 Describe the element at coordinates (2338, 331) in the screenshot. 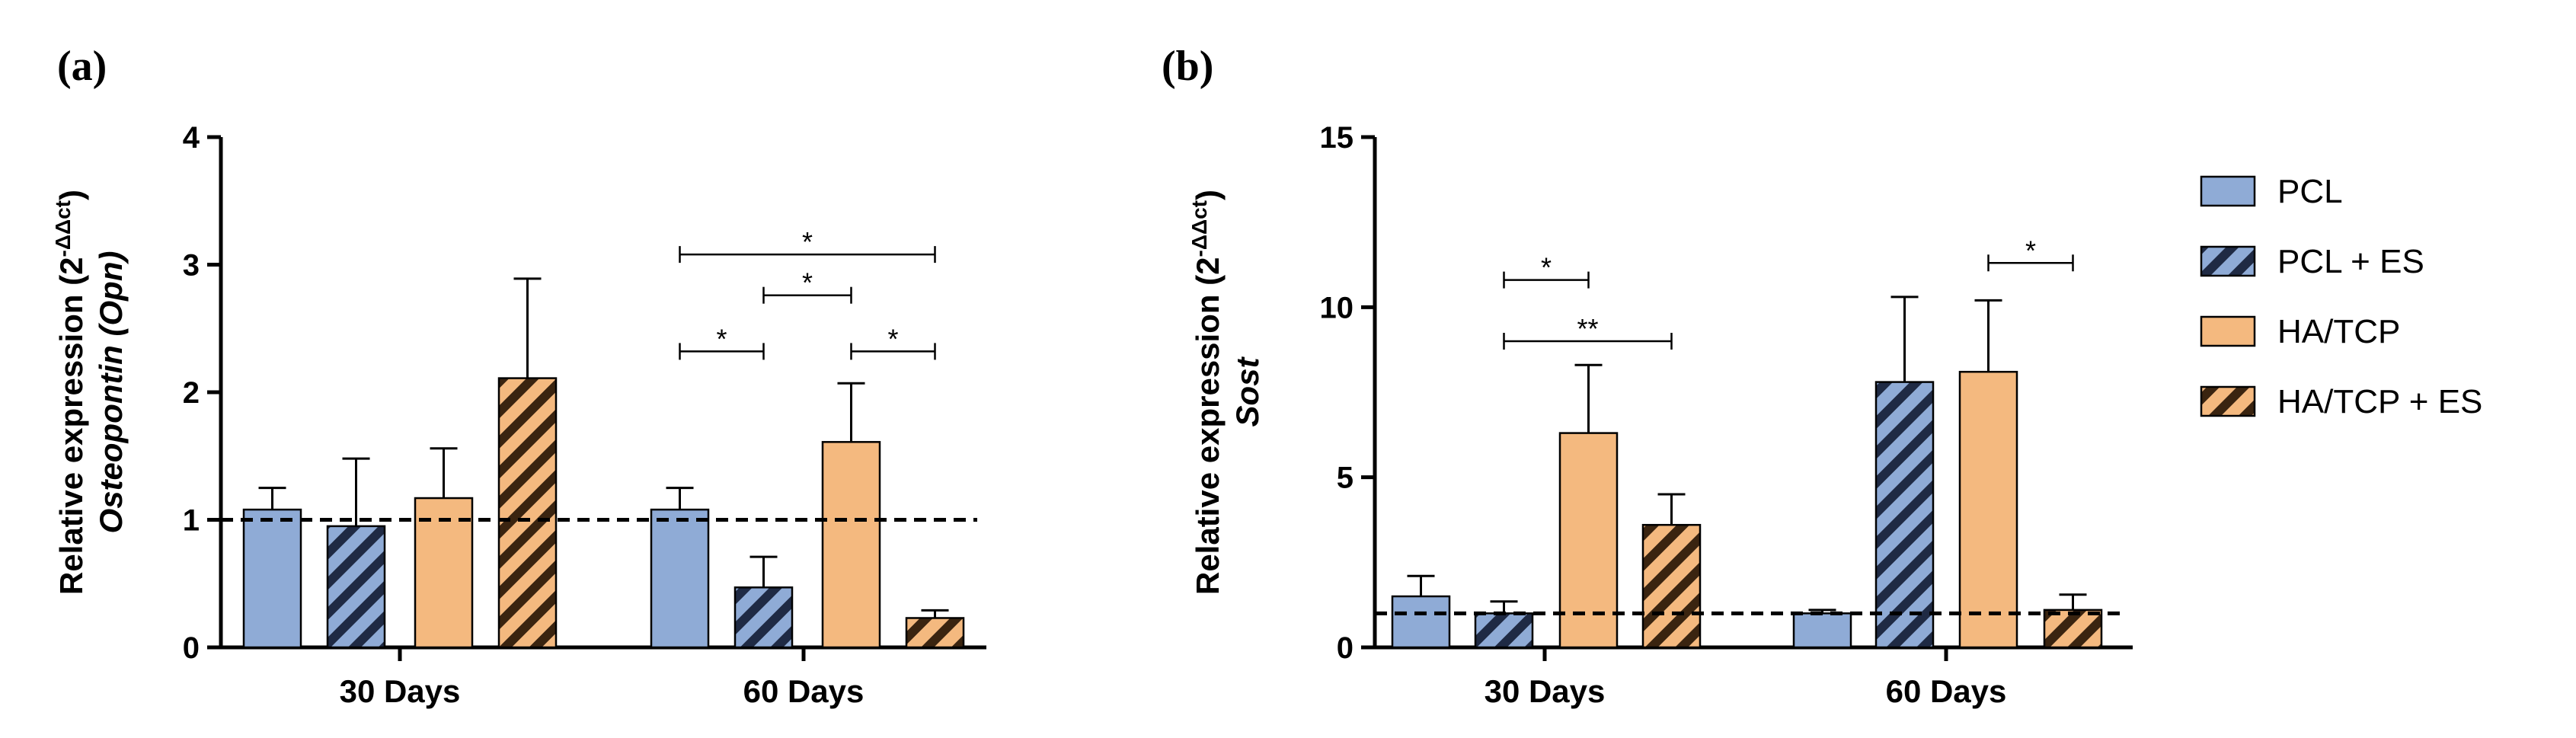

I see `legend-label: HA/TCP` at that location.